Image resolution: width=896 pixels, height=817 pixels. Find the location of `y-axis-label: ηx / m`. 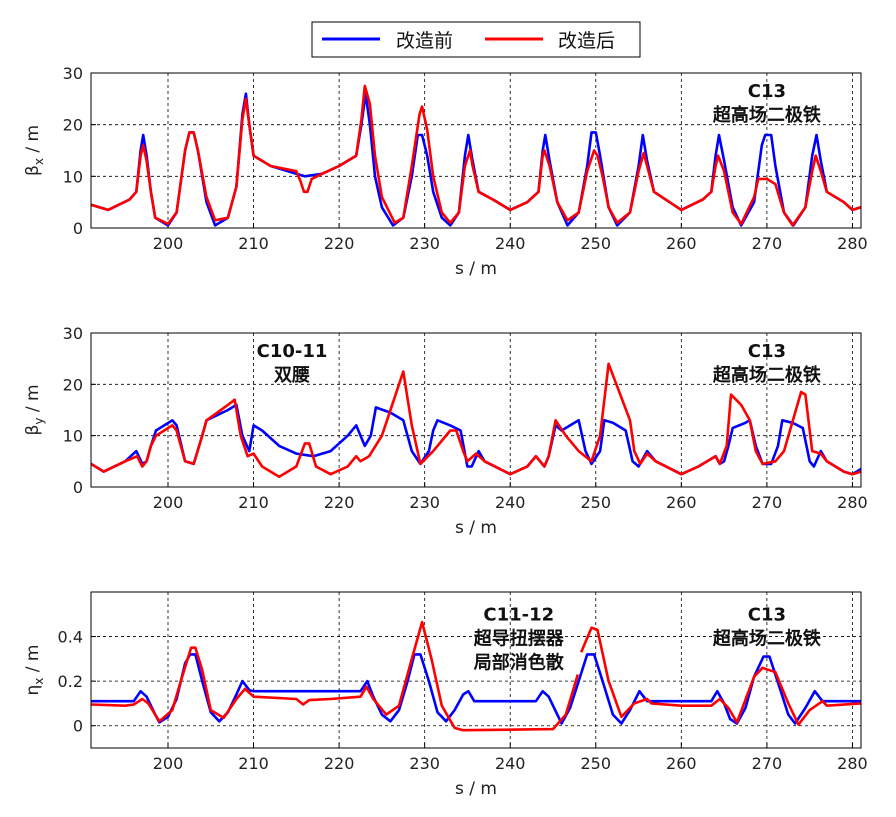

y-axis-label: ηx / m is located at coordinates (34, 670).